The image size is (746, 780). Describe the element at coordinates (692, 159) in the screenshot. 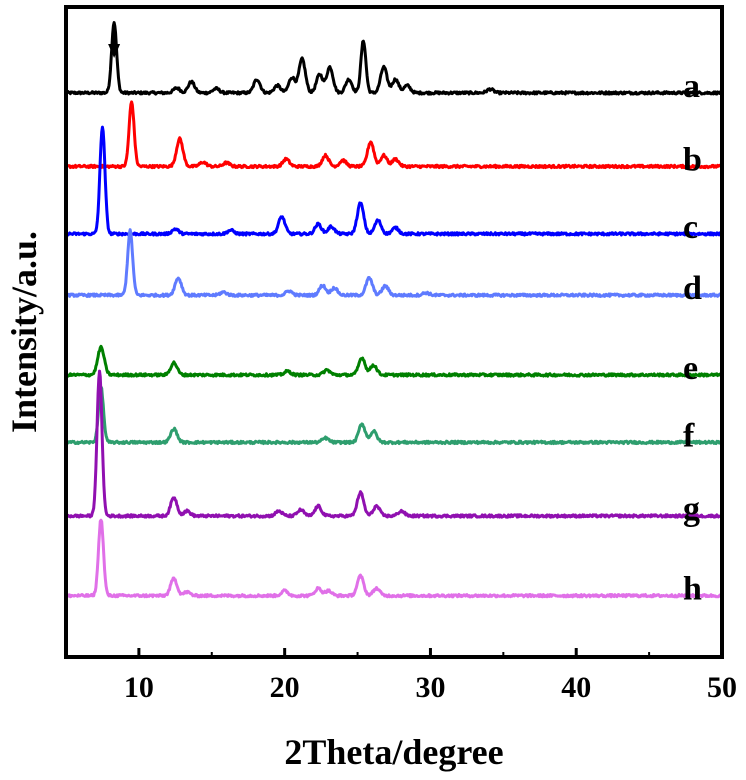

I see `series-label-b: b` at that location.